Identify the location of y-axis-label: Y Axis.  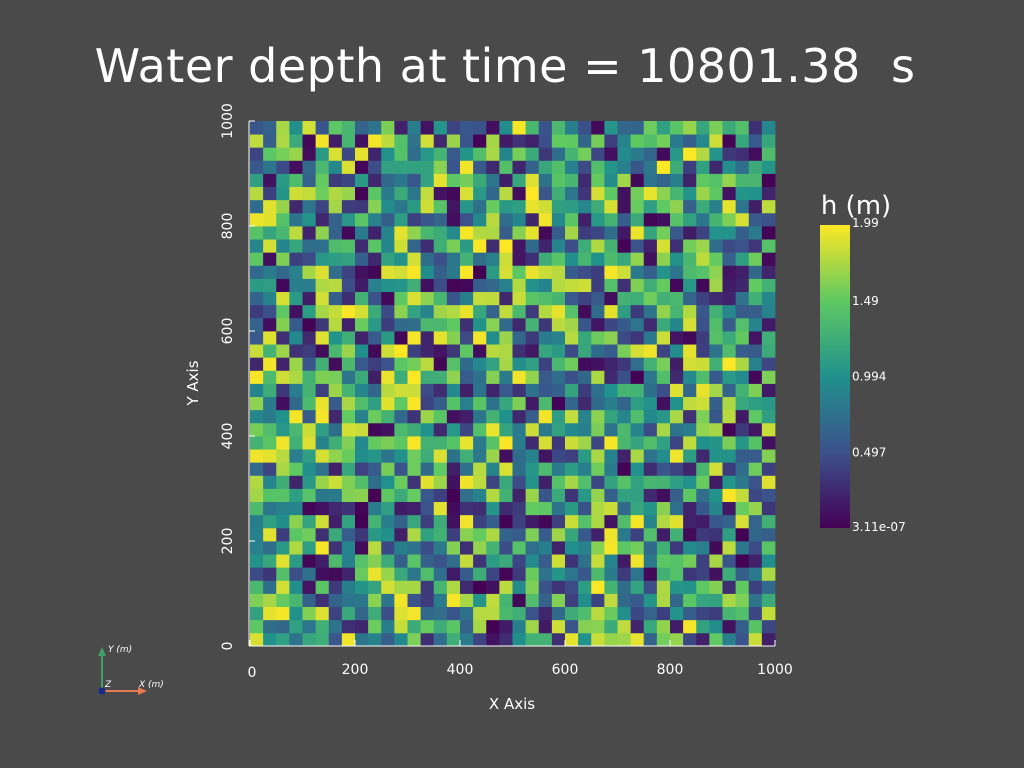
(193, 383).